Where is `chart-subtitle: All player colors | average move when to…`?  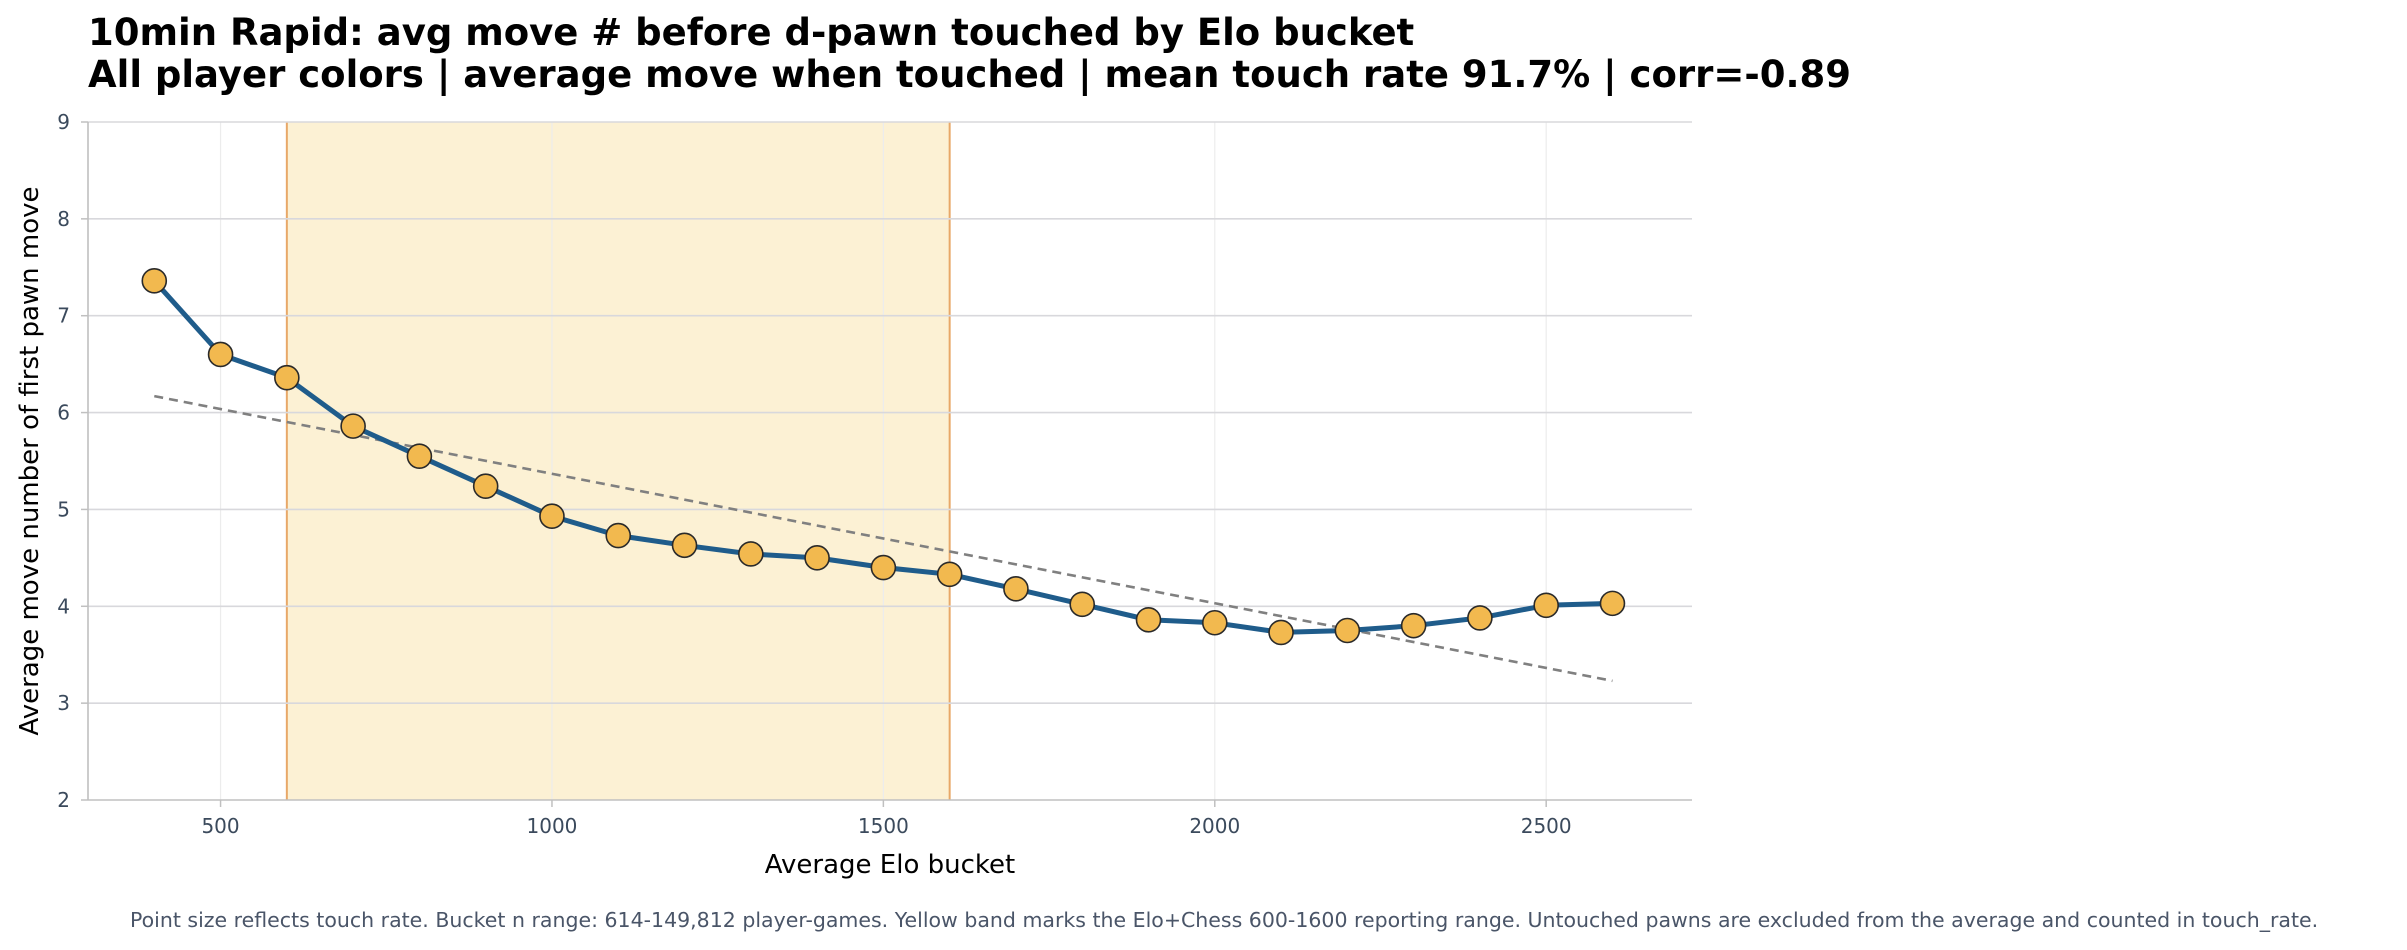
chart-subtitle: All player colors | average move when to… is located at coordinates (970, 74).